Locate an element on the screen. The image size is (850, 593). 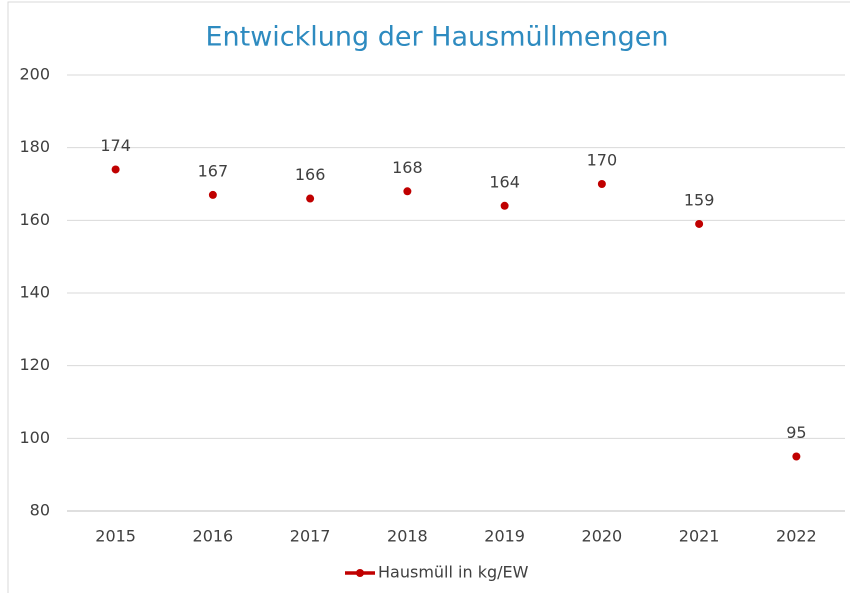
y-tick-label: 200 is located at coordinates (34, 74).